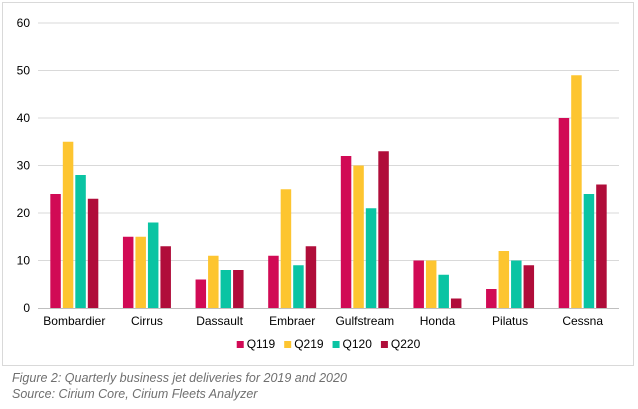 The height and width of the screenshot is (409, 638). I want to click on y-tick-label: 10, so click(24, 261).